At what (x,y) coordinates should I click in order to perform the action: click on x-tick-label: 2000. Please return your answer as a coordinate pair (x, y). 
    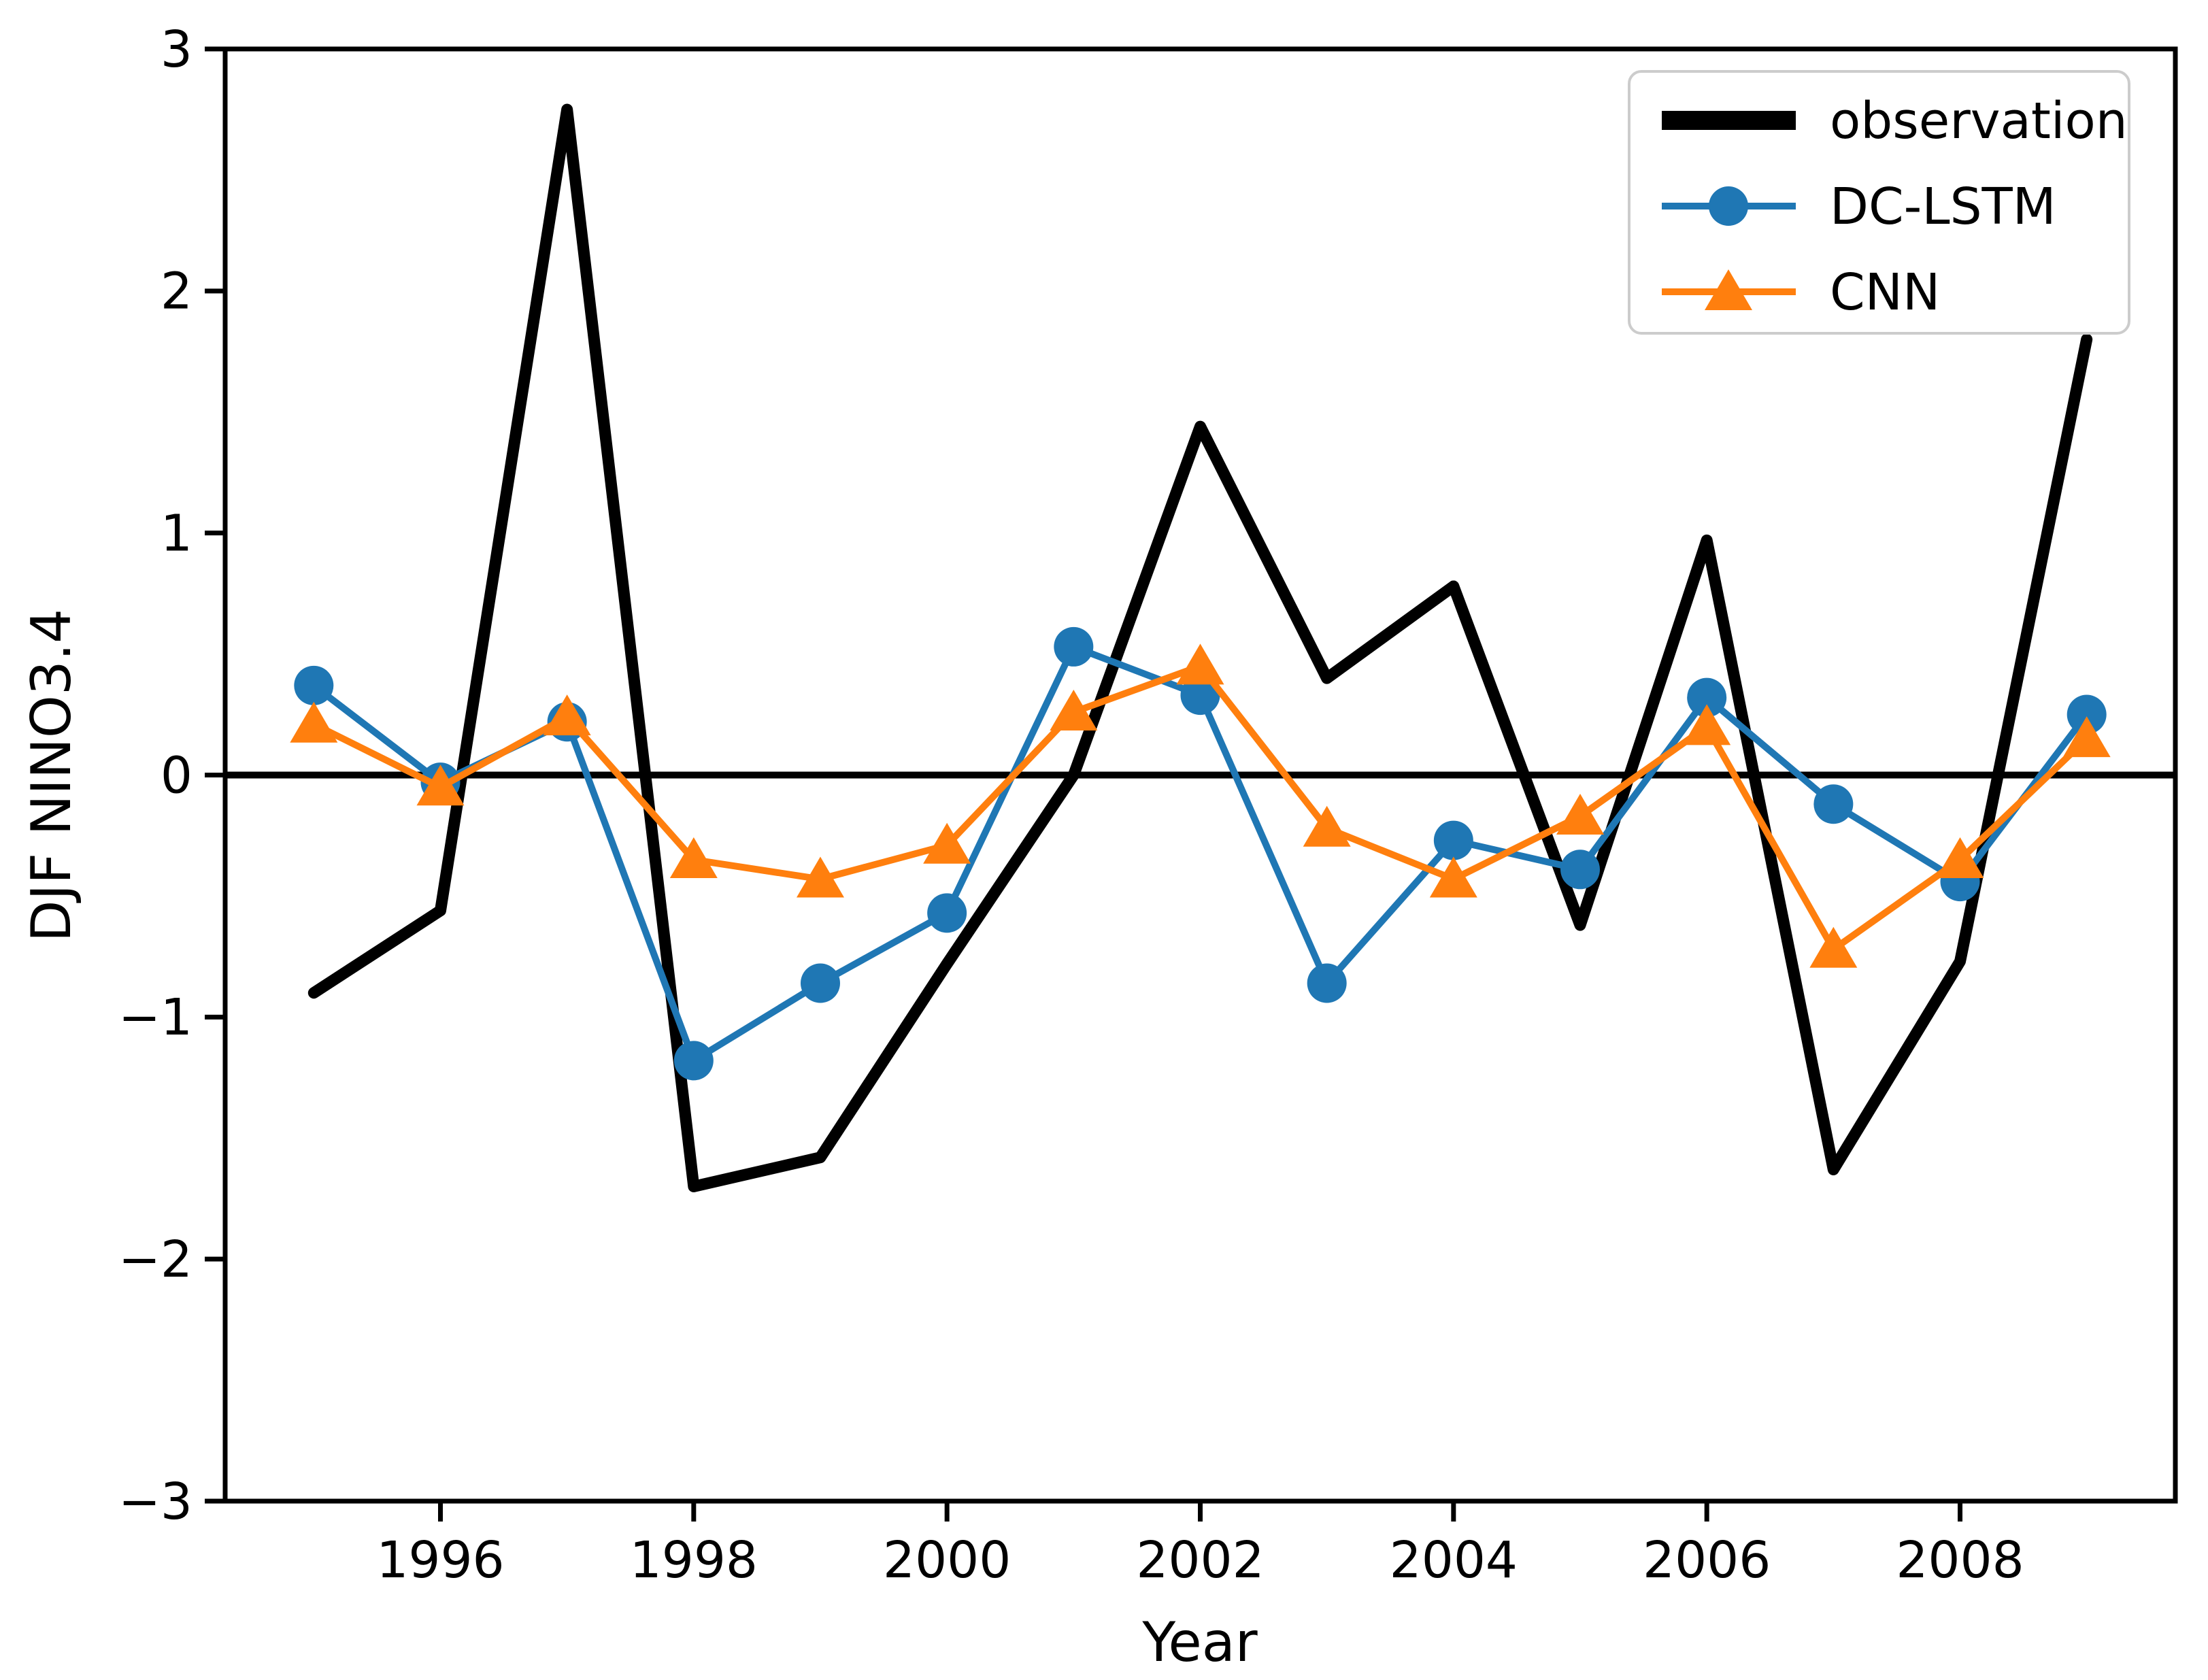
    Looking at the image, I should click on (947, 1560).